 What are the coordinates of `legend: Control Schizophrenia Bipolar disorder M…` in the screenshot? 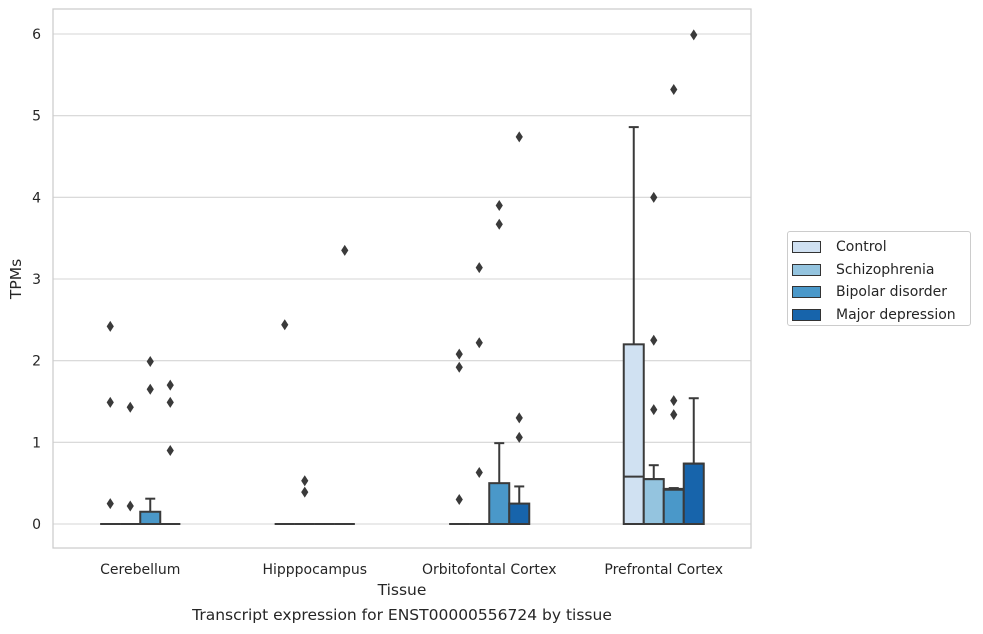 It's located at (879, 278).